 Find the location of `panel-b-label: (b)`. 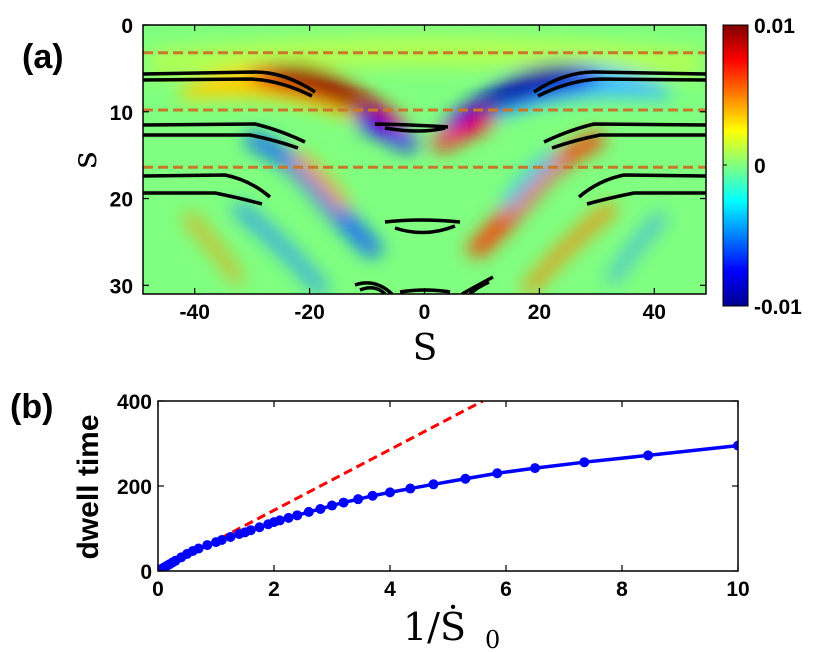

panel-b-label: (b) is located at coordinates (31, 407).